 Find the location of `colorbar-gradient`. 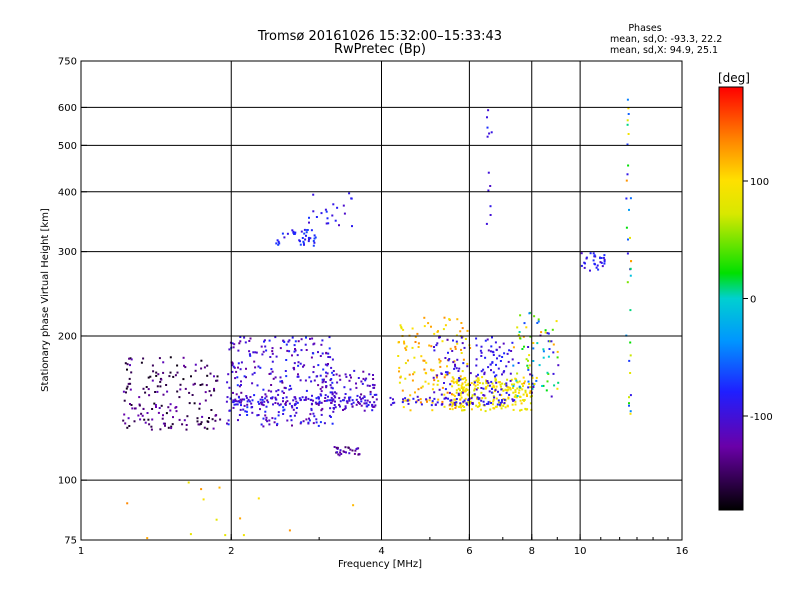

colorbar-gradient is located at coordinates (731, 298).